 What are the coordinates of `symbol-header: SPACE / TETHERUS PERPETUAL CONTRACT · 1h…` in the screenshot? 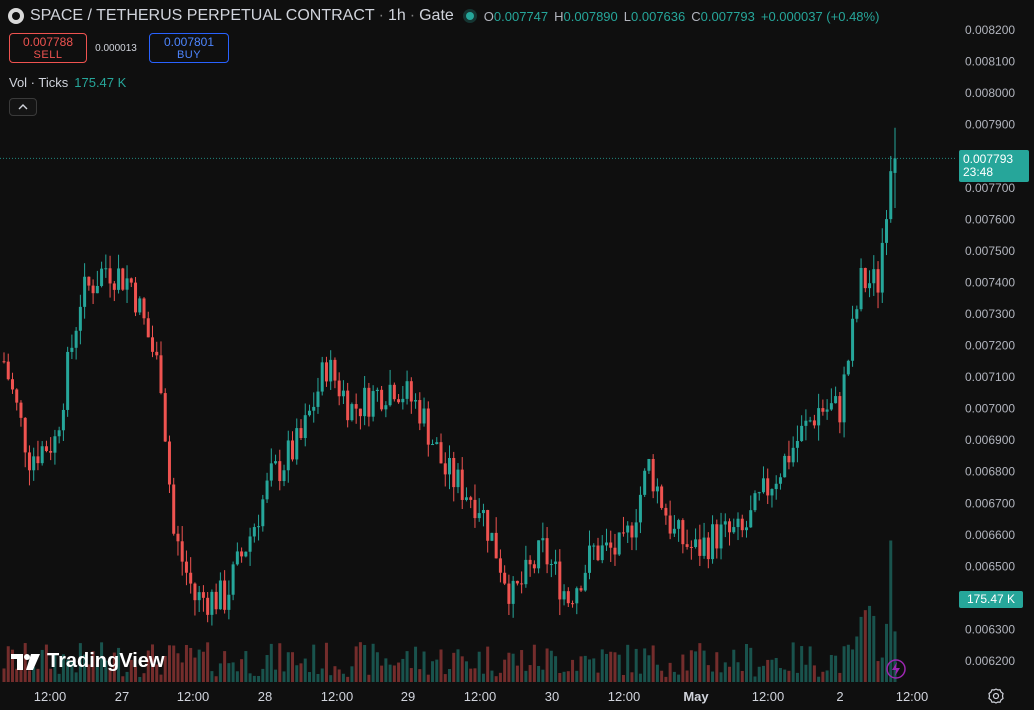 It's located at (443, 16).